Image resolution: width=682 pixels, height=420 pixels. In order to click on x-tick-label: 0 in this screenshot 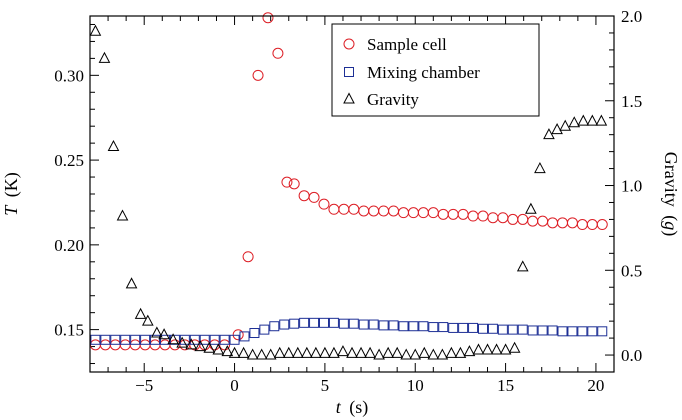, I will do `click(234, 385)`.